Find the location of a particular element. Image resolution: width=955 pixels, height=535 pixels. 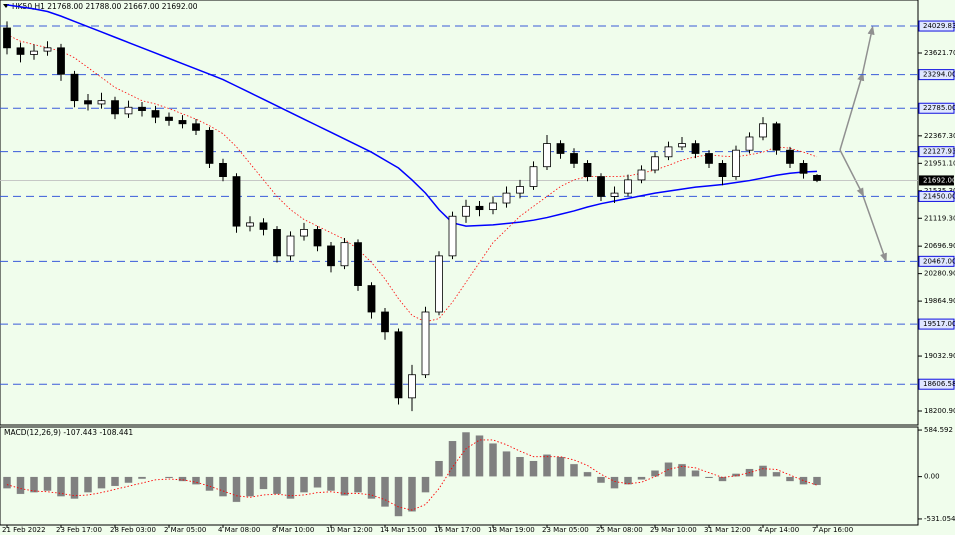

y-tick-label: 0.00 is located at coordinates (932, 477).